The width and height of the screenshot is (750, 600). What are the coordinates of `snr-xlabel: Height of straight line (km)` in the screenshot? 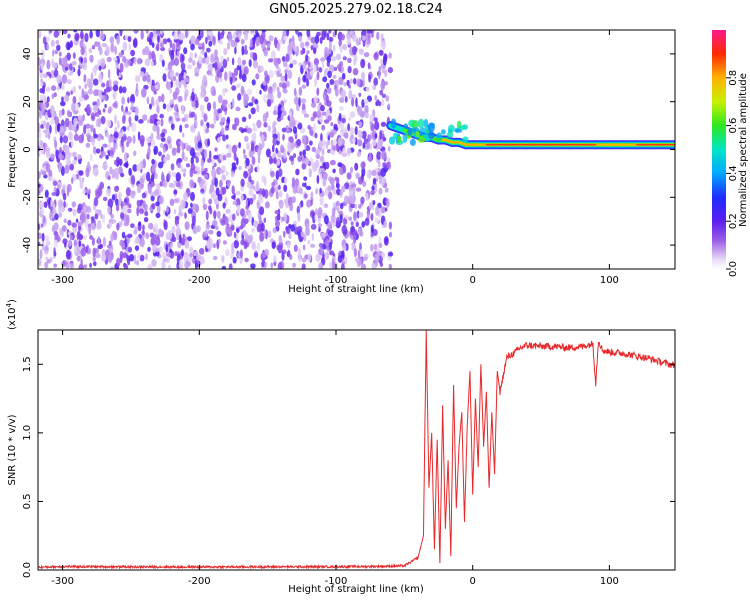 It's located at (356, 589).